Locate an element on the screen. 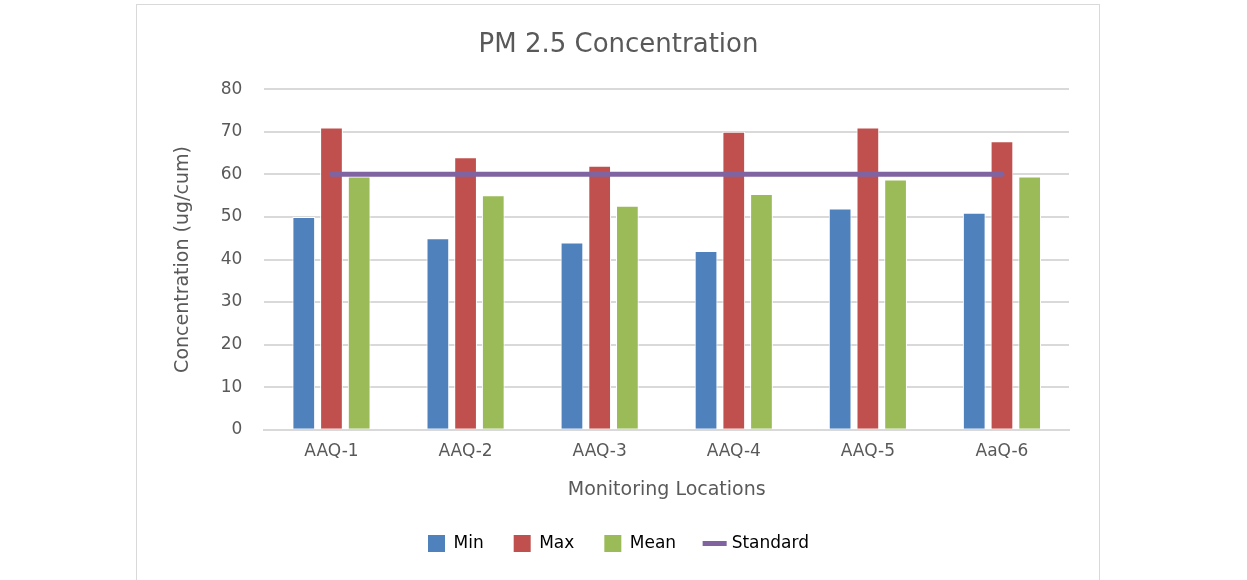  legend-label: Min is located at coordinates (468, 541).